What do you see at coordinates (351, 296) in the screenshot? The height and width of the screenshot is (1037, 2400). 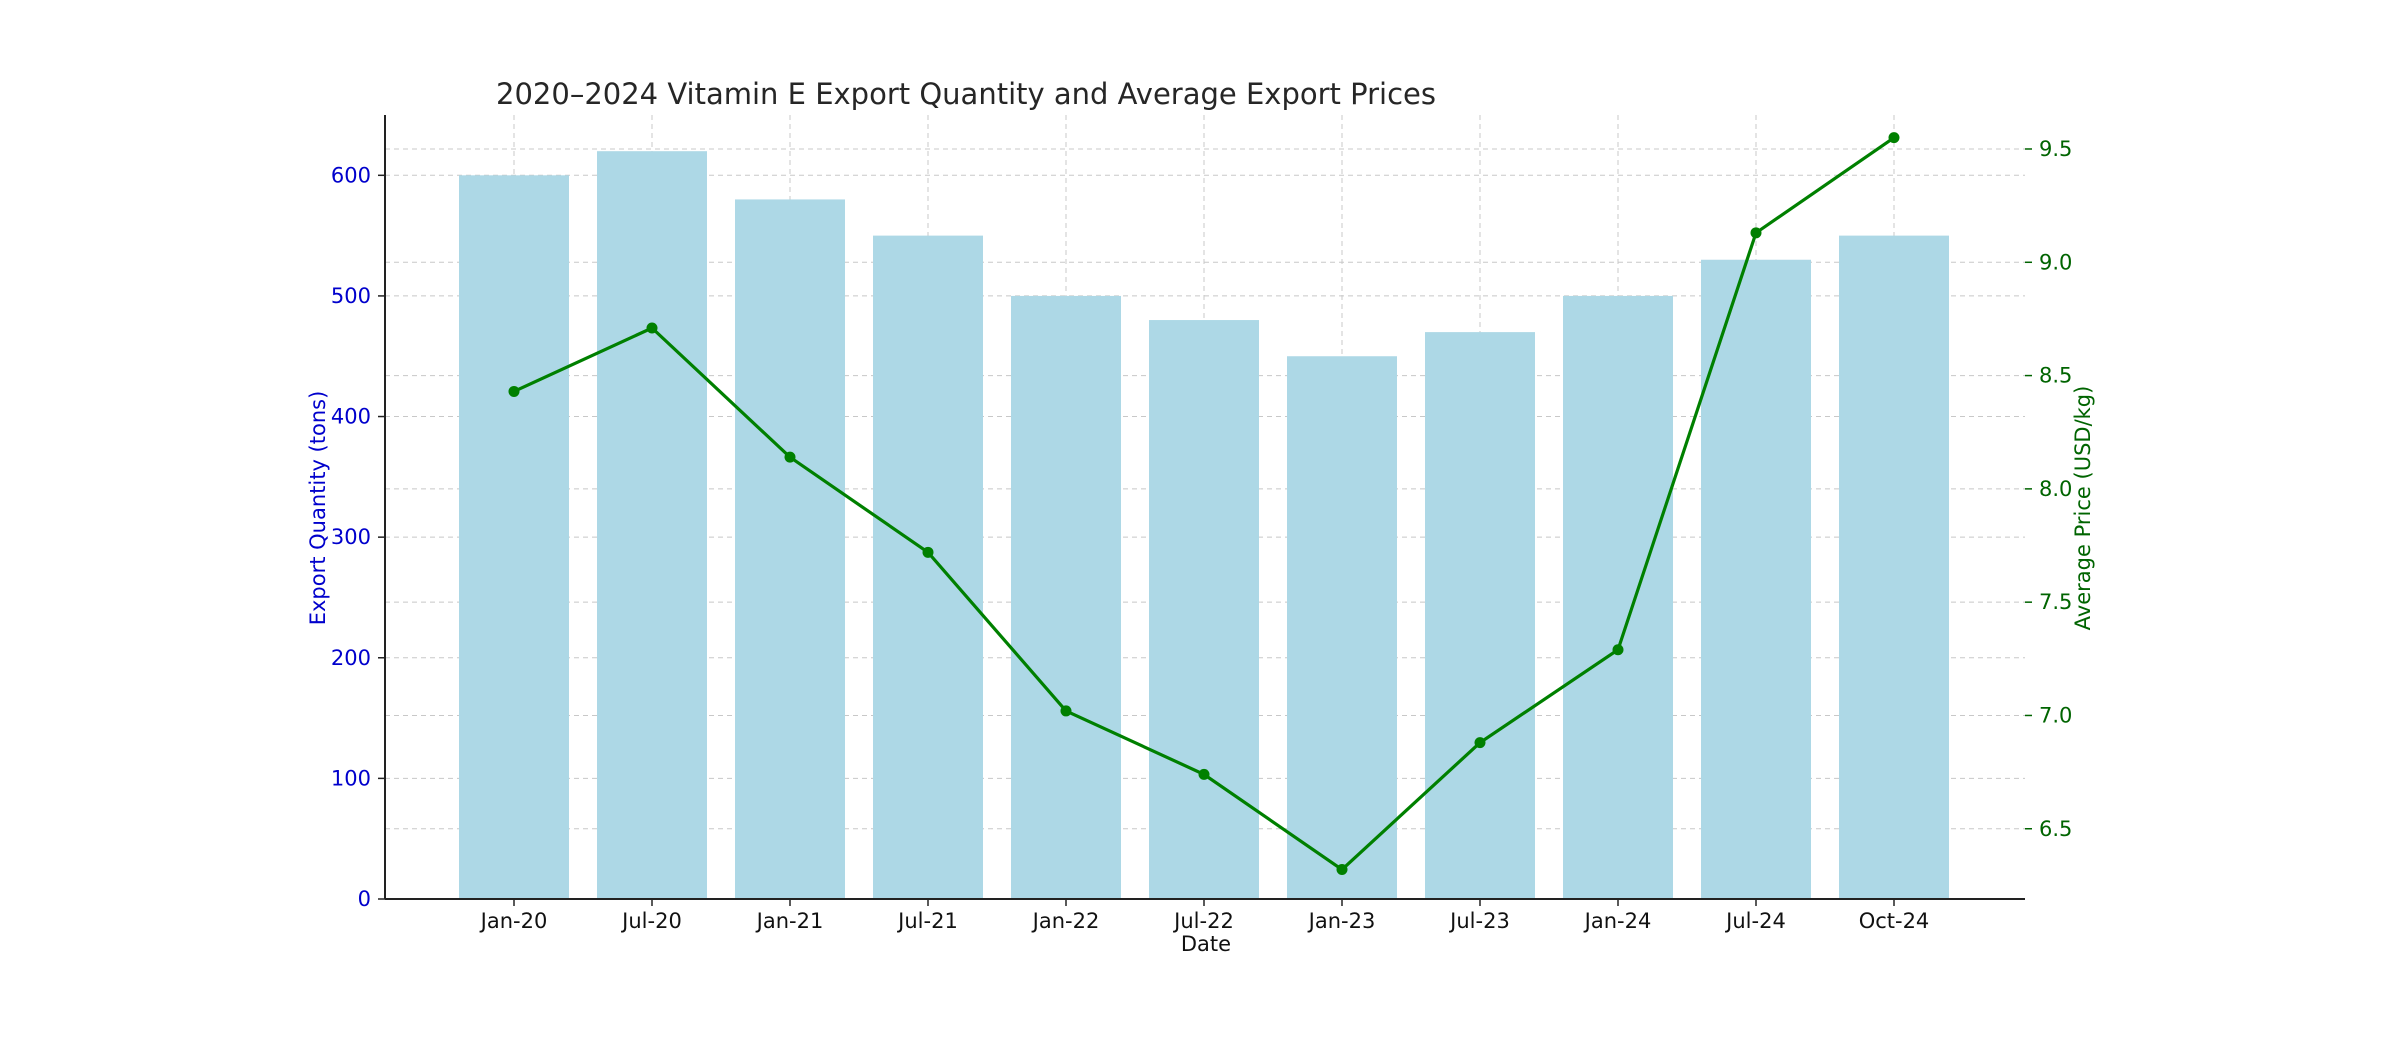 I see `left-tick-label: 500` at bounding box center [351, 296].